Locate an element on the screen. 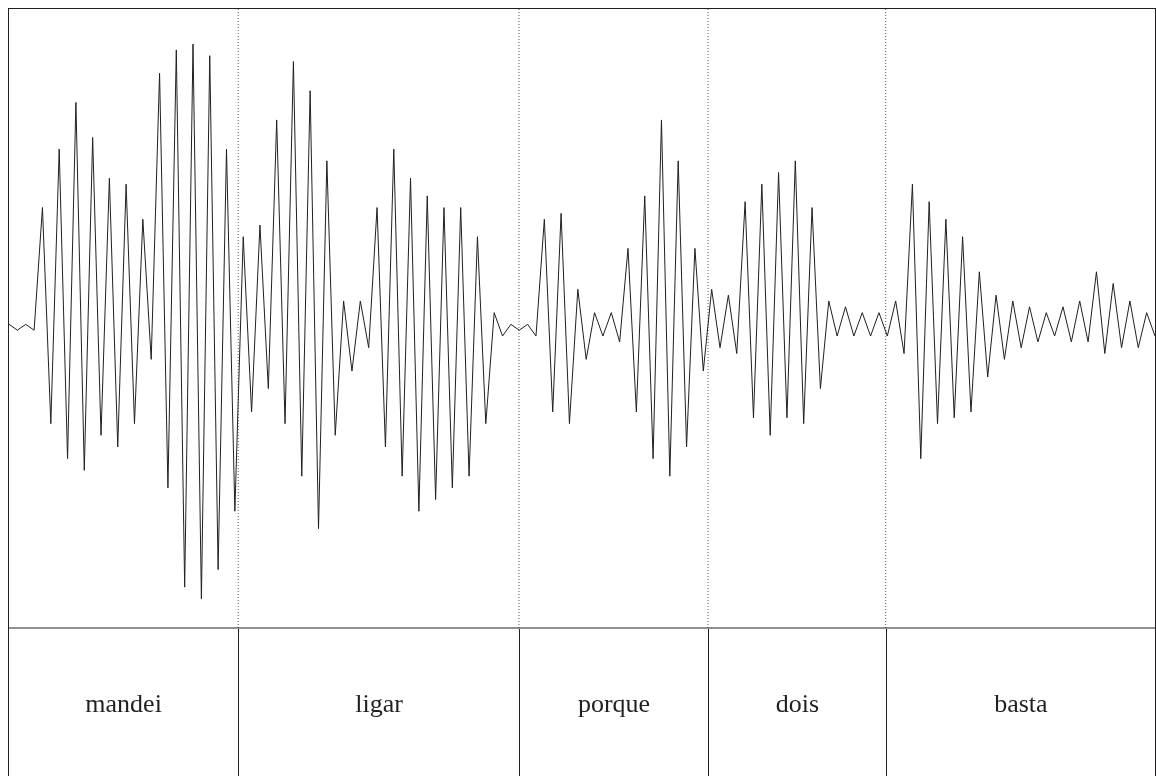  text: porque is located at coordinates (614, 704).